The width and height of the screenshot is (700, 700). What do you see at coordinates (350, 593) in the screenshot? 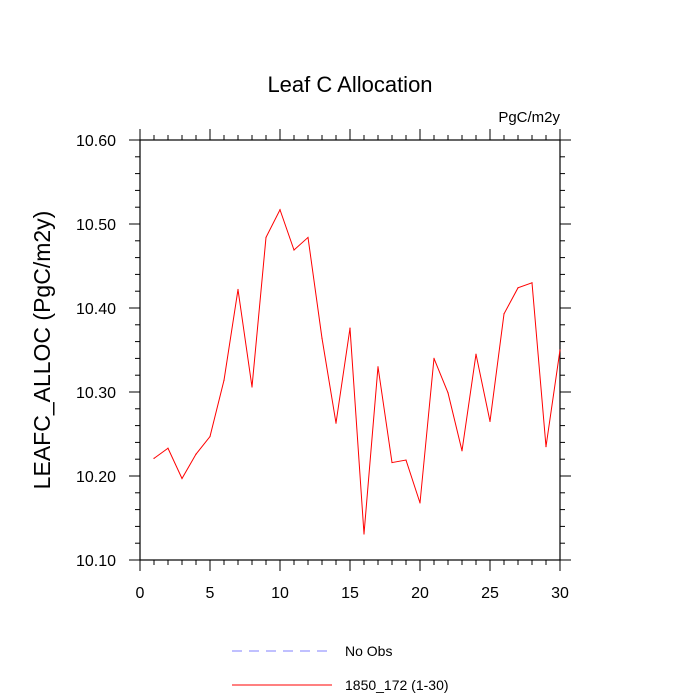
I see `x-tick-label: 15` at bounding box center [350, 593].